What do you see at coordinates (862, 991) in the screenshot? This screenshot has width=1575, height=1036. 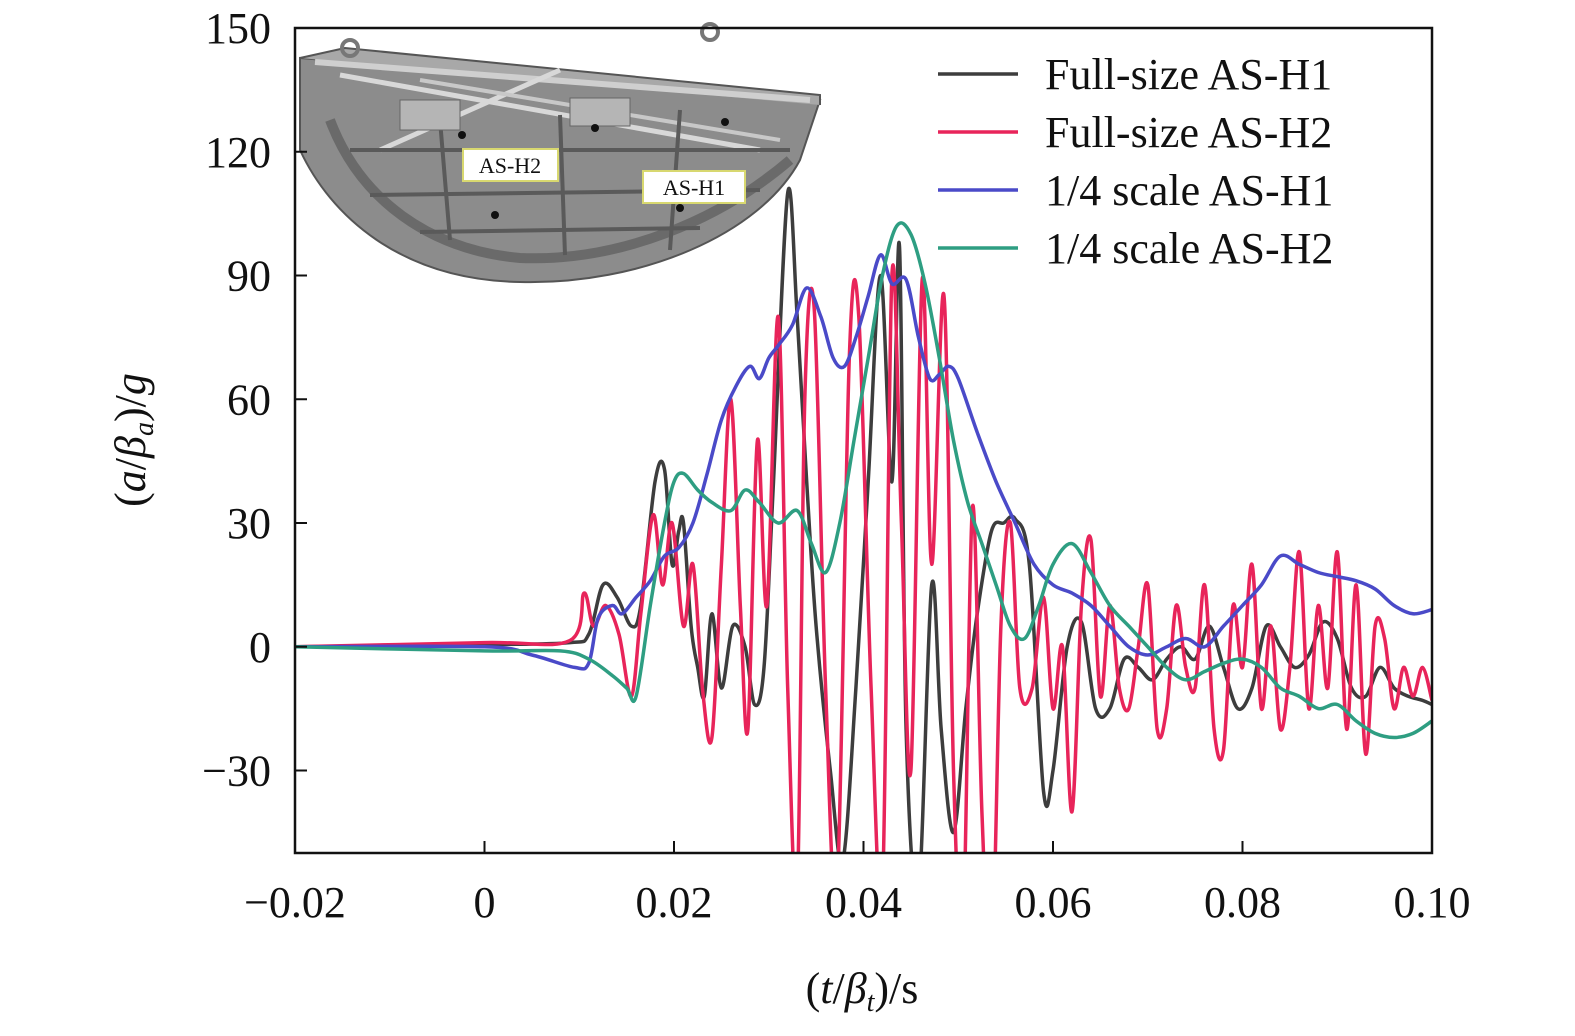 I see `x-axis-label: (t/βt)/s` at bounding box center [862, 991].